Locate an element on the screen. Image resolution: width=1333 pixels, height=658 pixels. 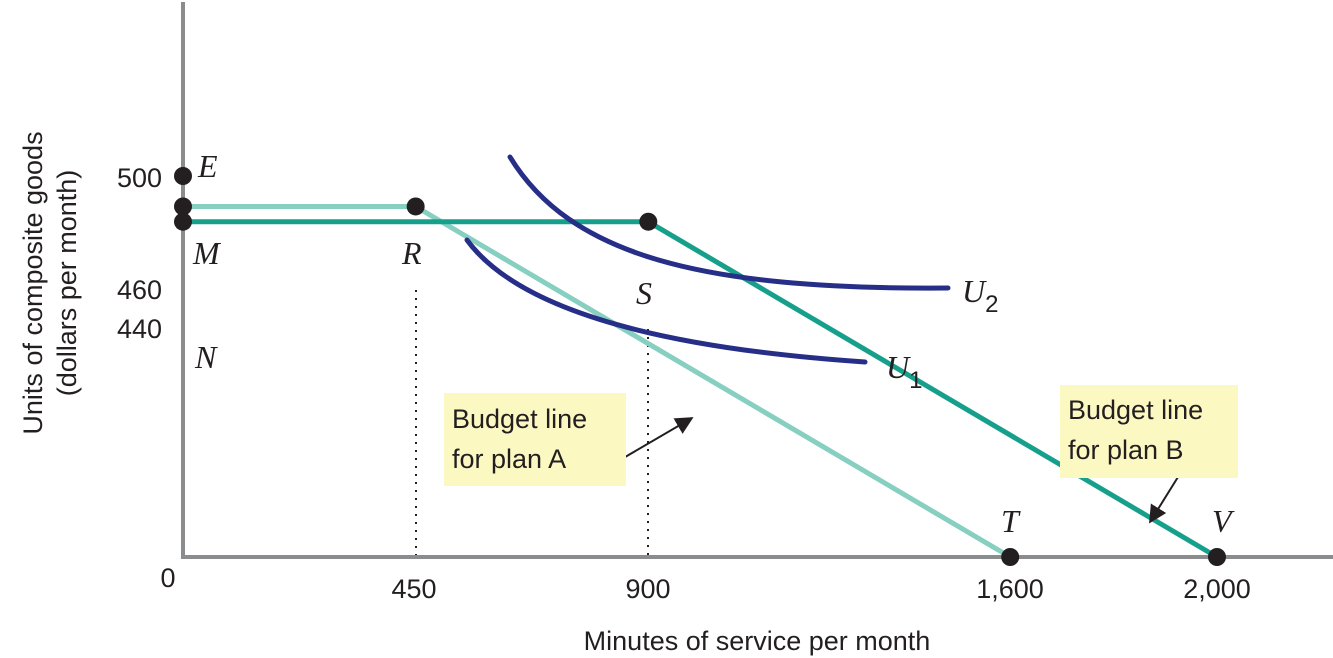
y-tick-label: 440 is located at coordinates (139, 329).